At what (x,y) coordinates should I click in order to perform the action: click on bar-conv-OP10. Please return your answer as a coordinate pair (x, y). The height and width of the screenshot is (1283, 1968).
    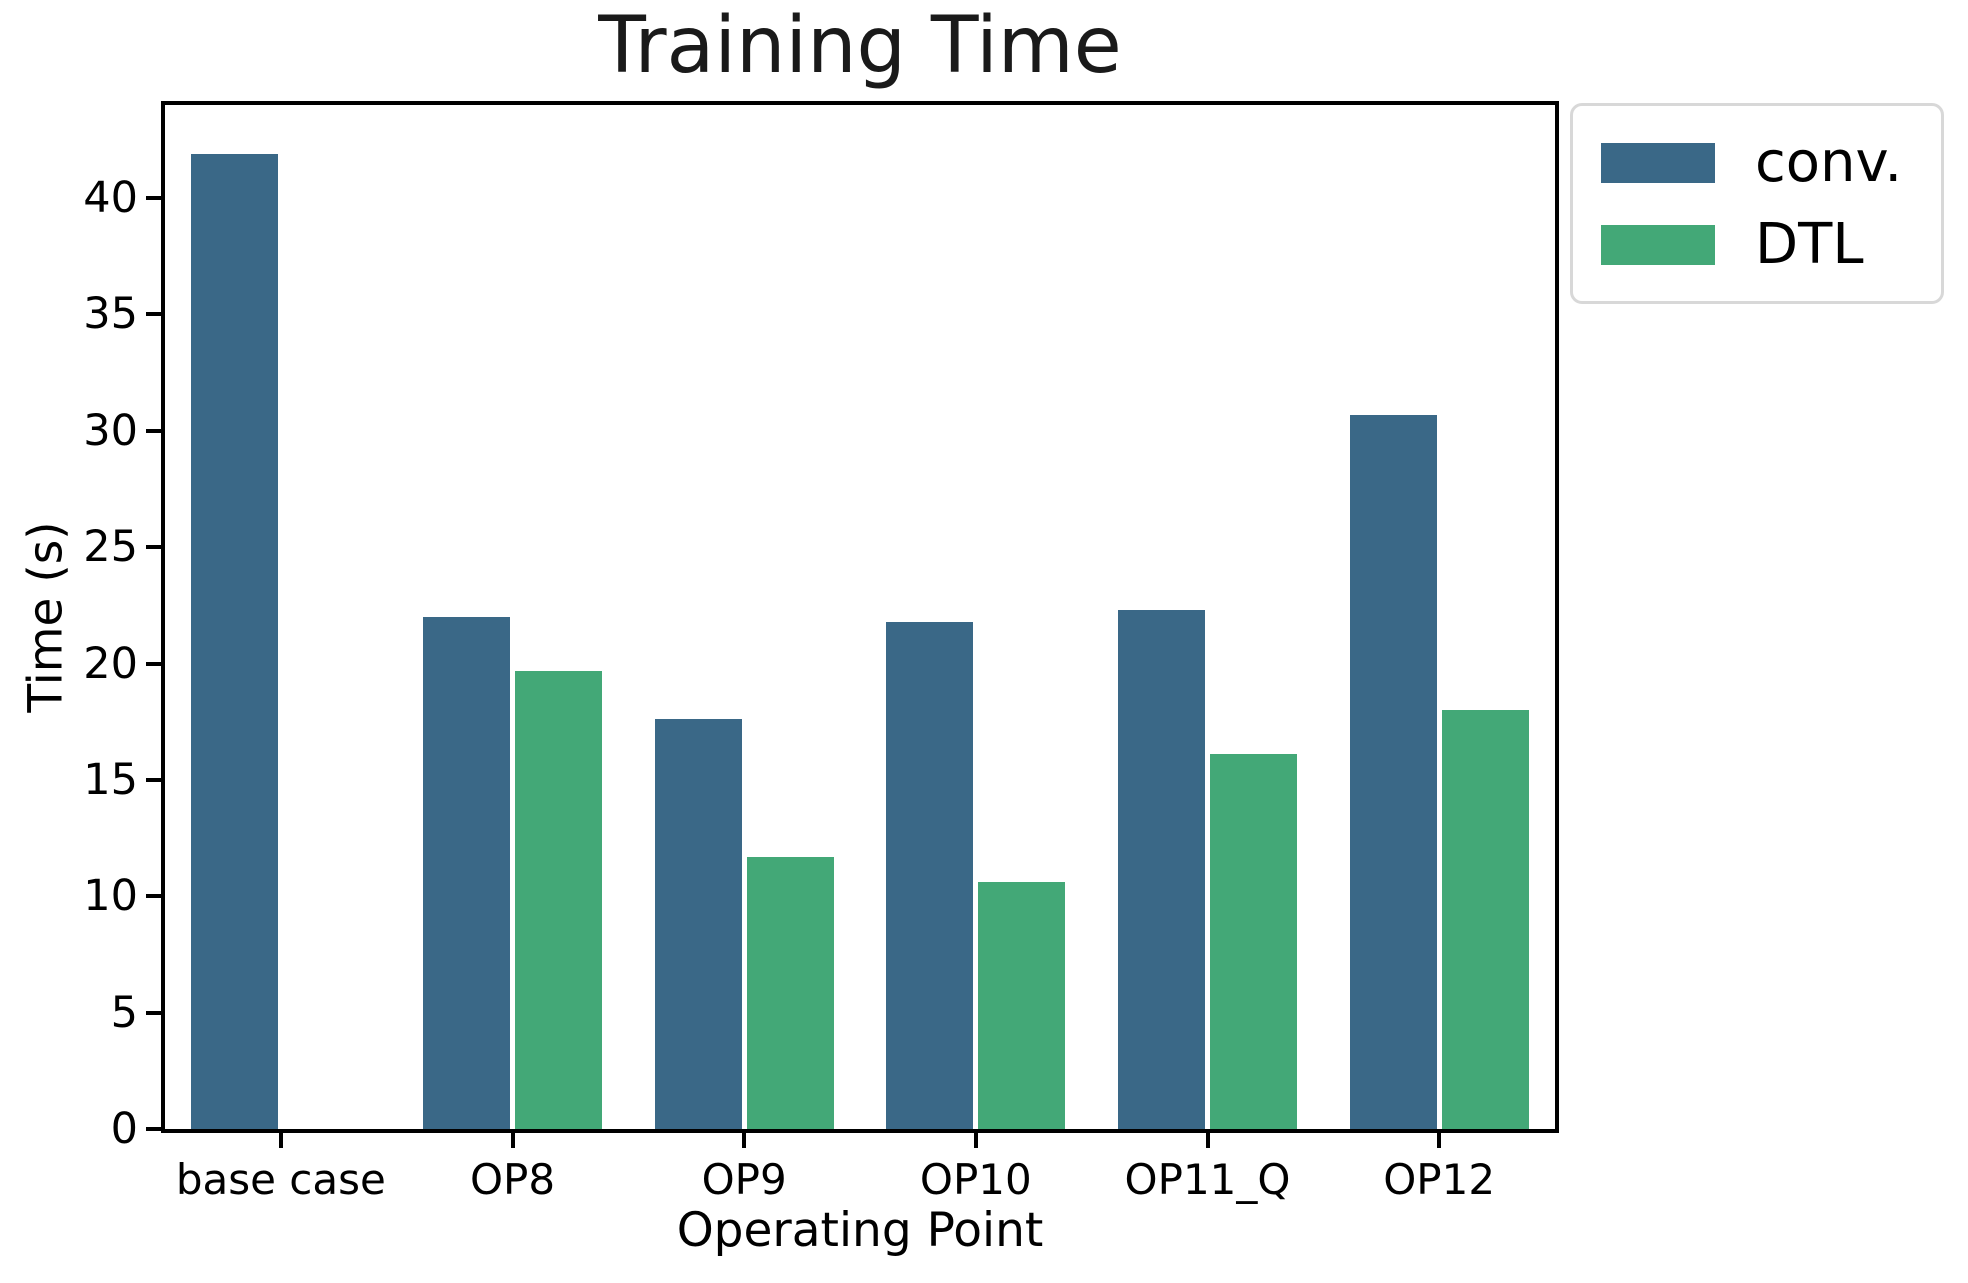
    Looking at the image, I should click on (930, 875).